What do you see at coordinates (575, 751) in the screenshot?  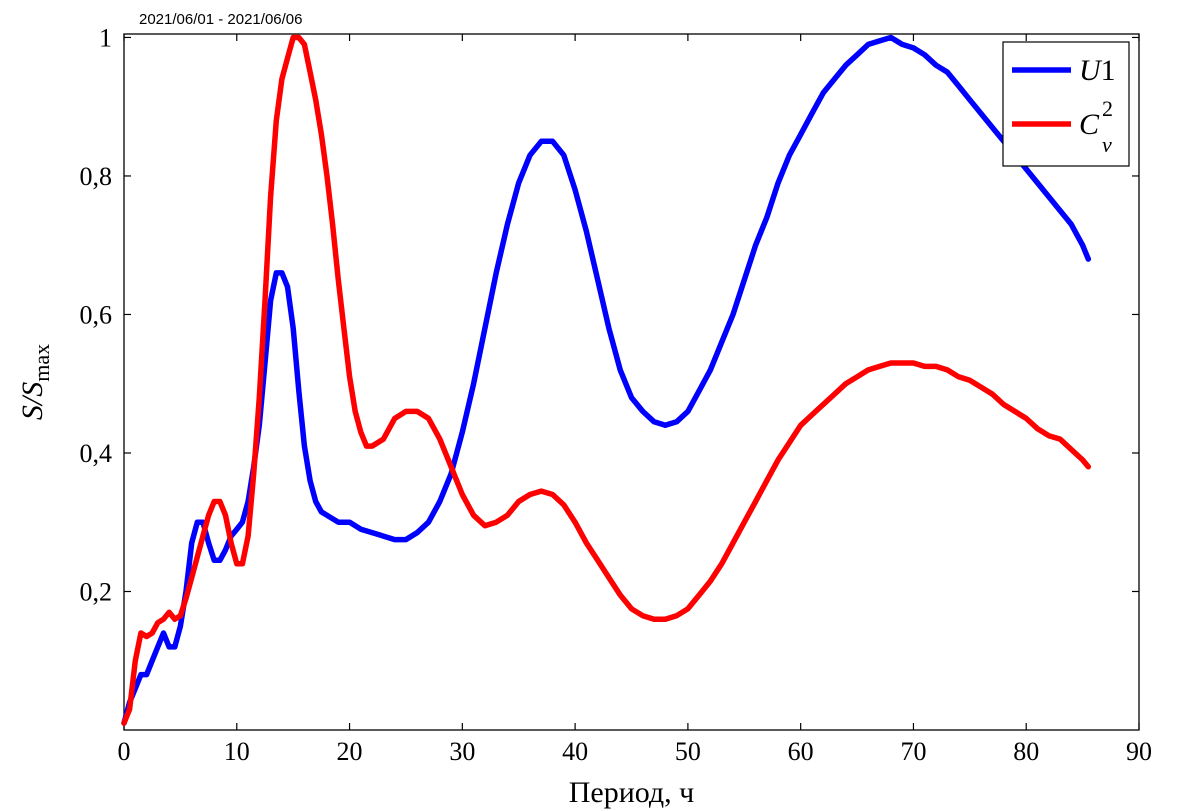 I see `x-tick-label: 40` at bounding box center [575, 751].